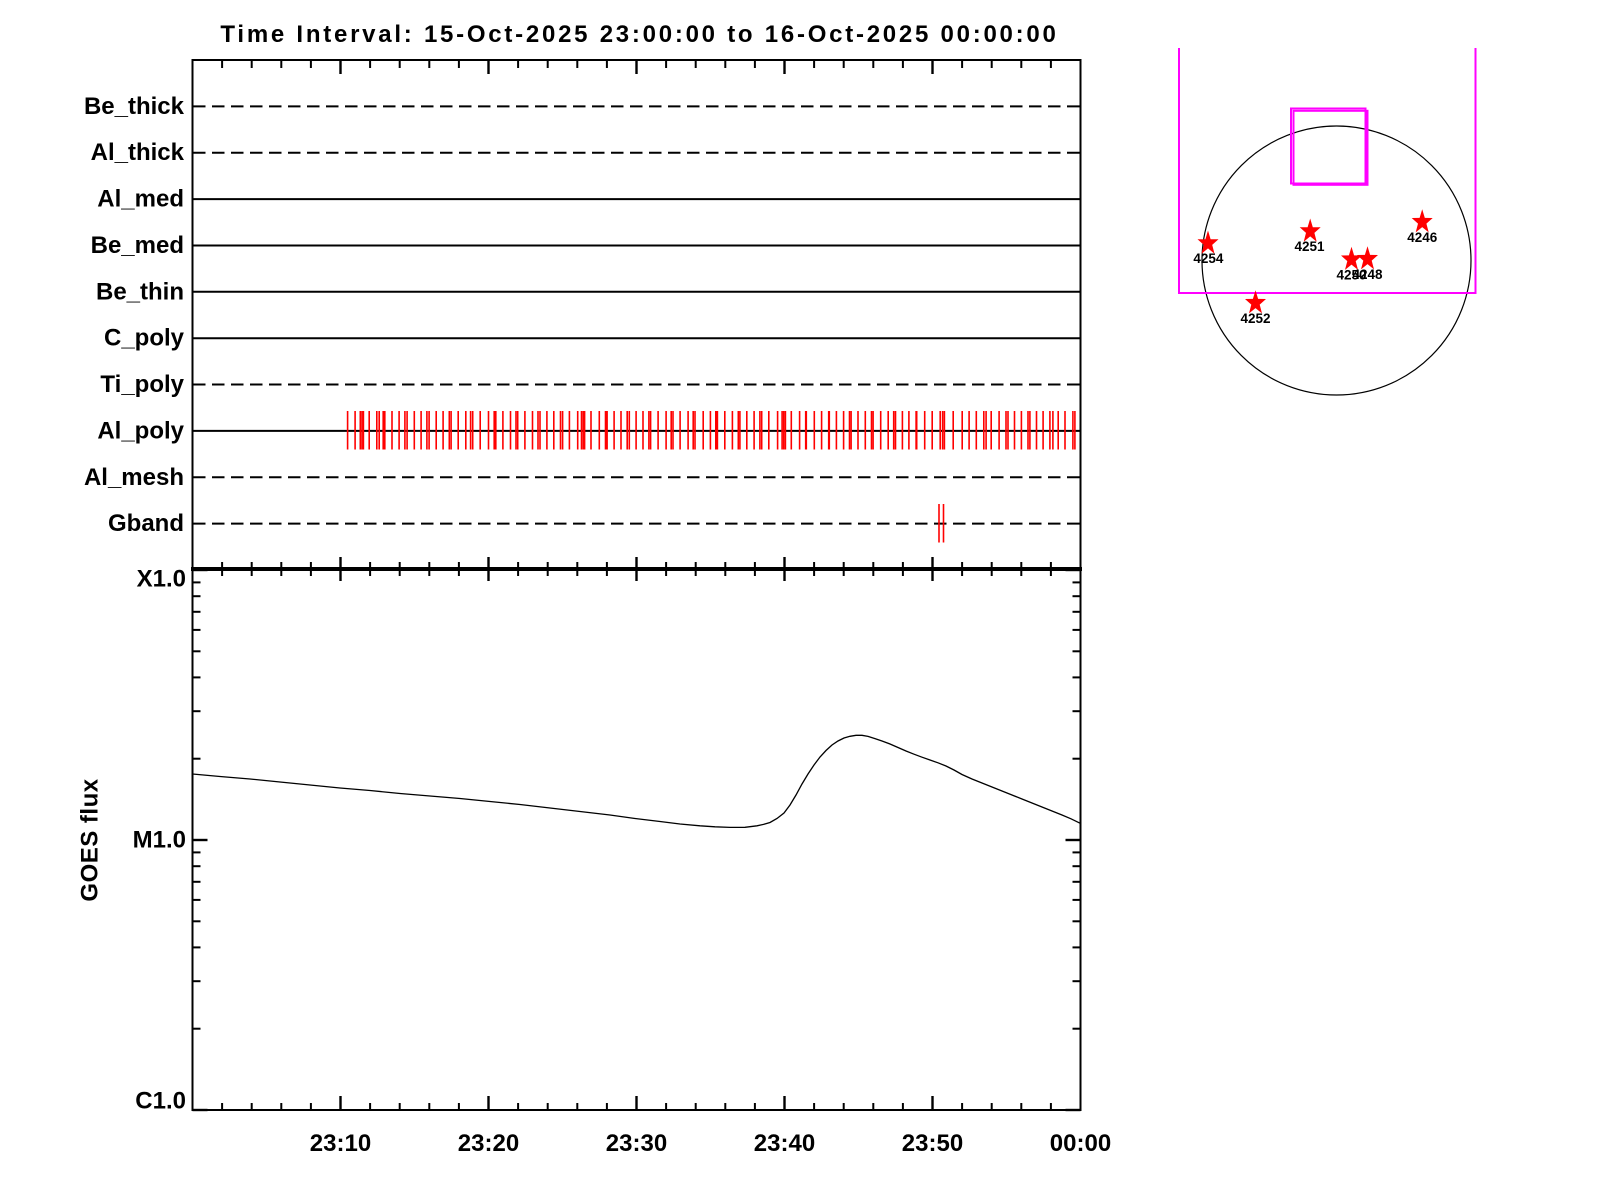 This screenshot has height=1200, width=1600. I want to click on svg-text: Be_thin, so click(140, 291).